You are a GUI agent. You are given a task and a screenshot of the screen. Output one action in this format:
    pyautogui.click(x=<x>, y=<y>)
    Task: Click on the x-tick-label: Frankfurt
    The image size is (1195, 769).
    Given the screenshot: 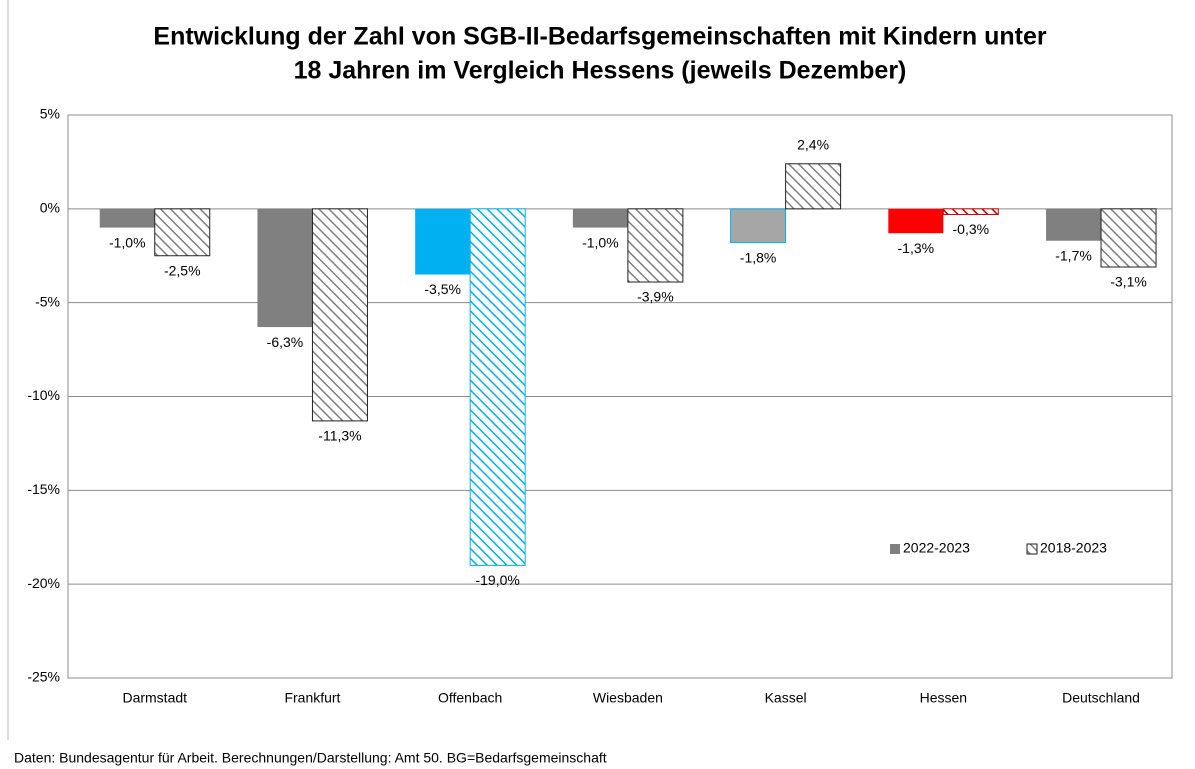 What is the action you would take?
    pyautogui.click(x=312, y=698)
    